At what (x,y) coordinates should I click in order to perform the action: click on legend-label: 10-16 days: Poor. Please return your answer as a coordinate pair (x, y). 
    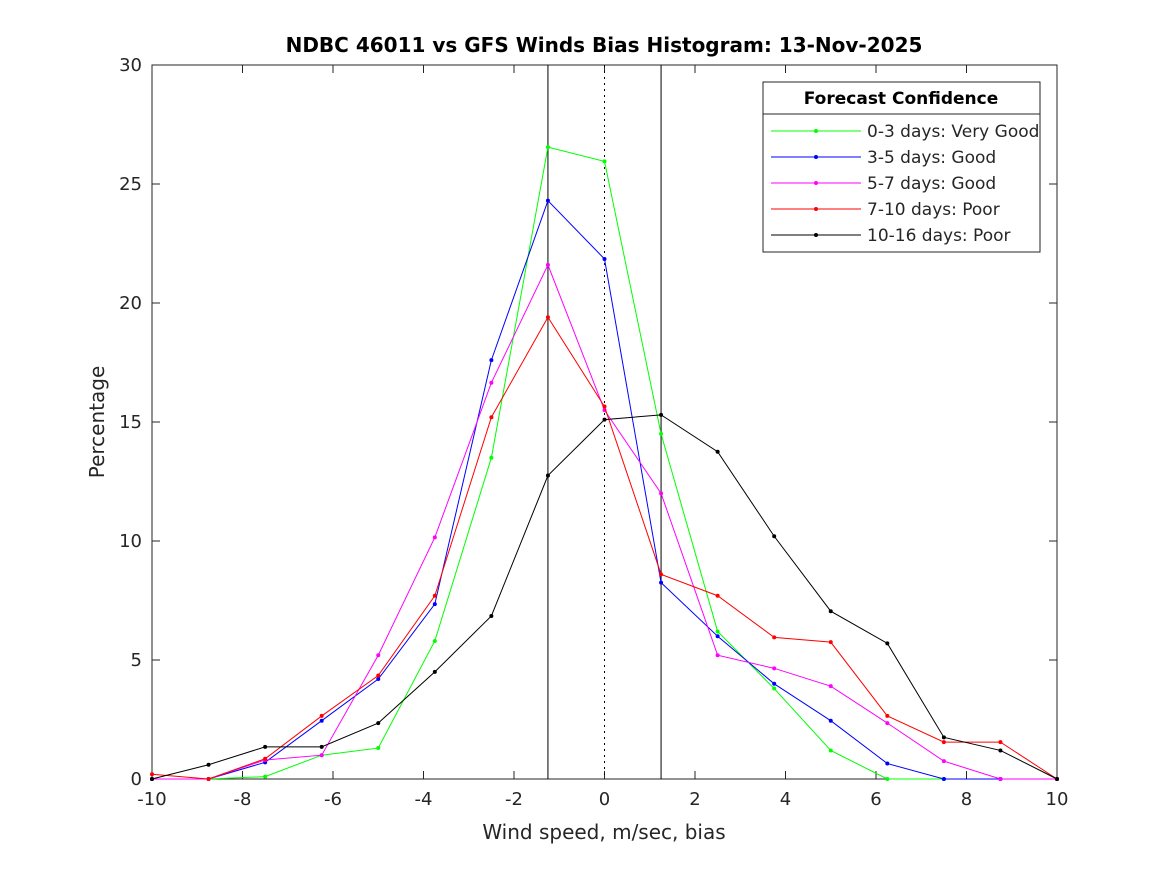
    Looking at the image, I should click on (939, 236).